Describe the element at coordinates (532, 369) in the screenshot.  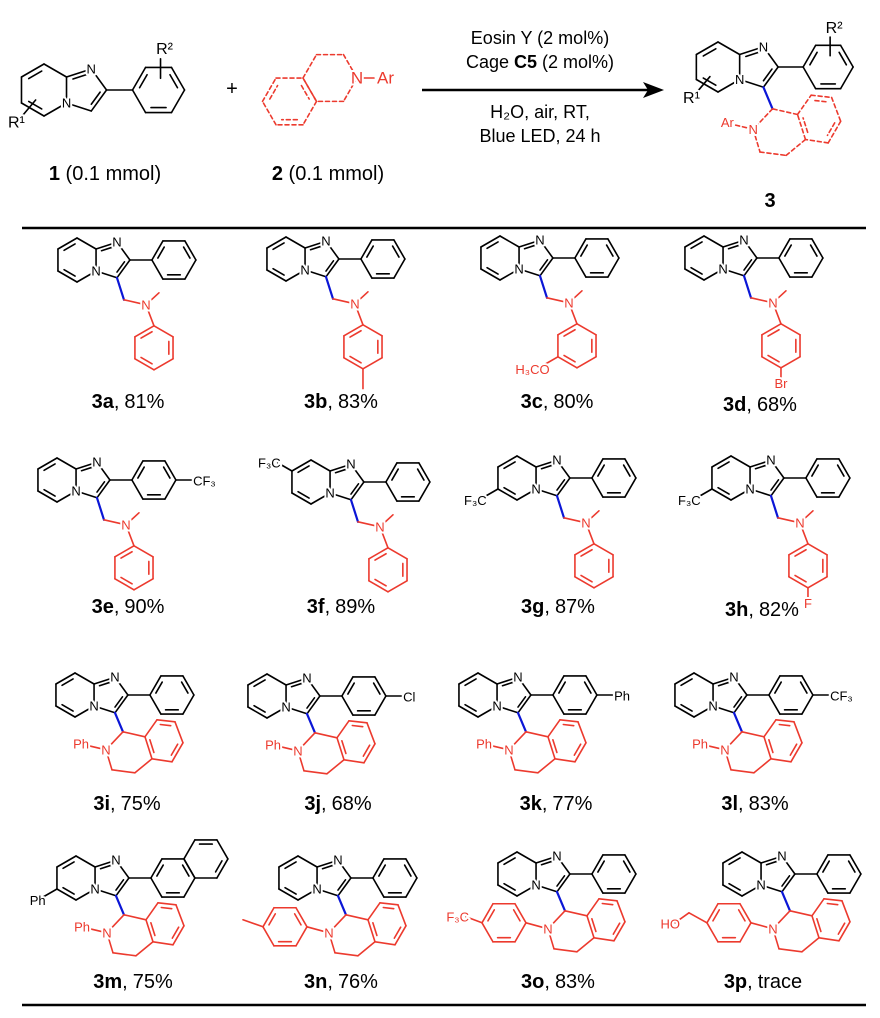
I see `amine-substituent: H₃CO` at that location.